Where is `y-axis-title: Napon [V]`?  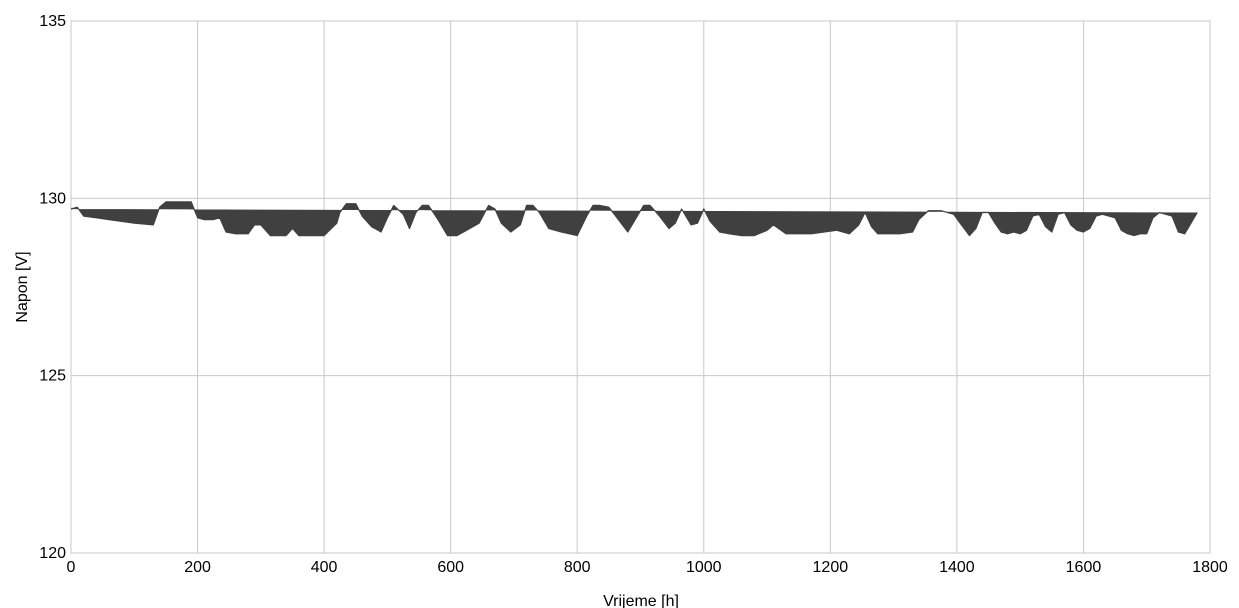
y-axis-title: Napon [V] is located at coordinates (22, 286).